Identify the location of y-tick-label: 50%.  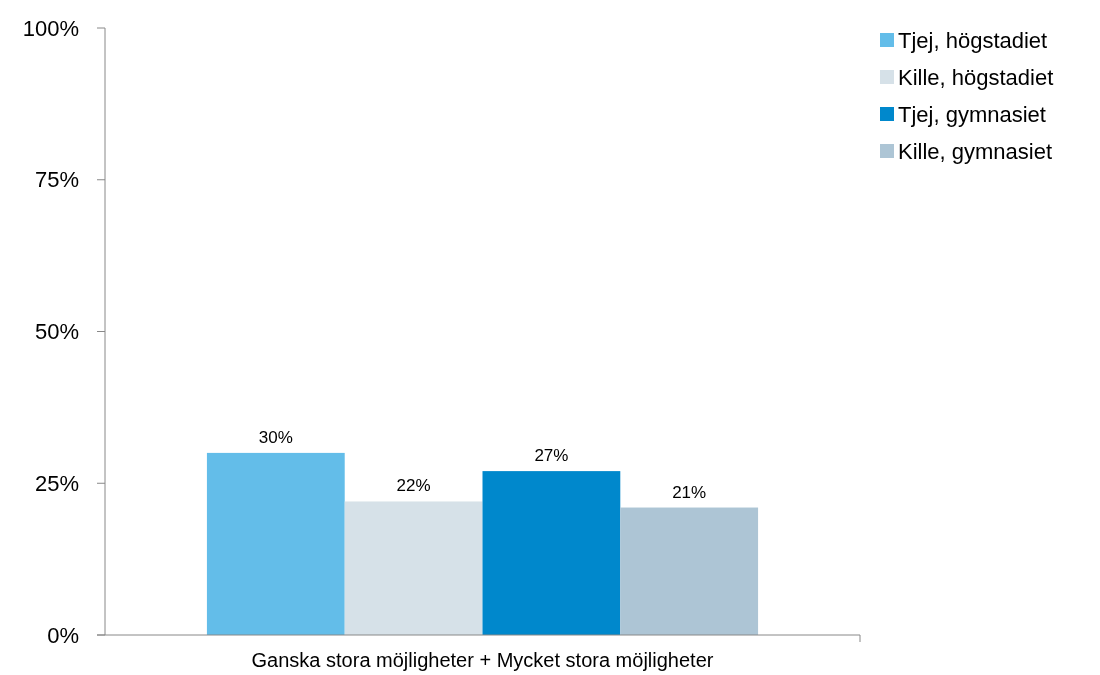
(56, 332).